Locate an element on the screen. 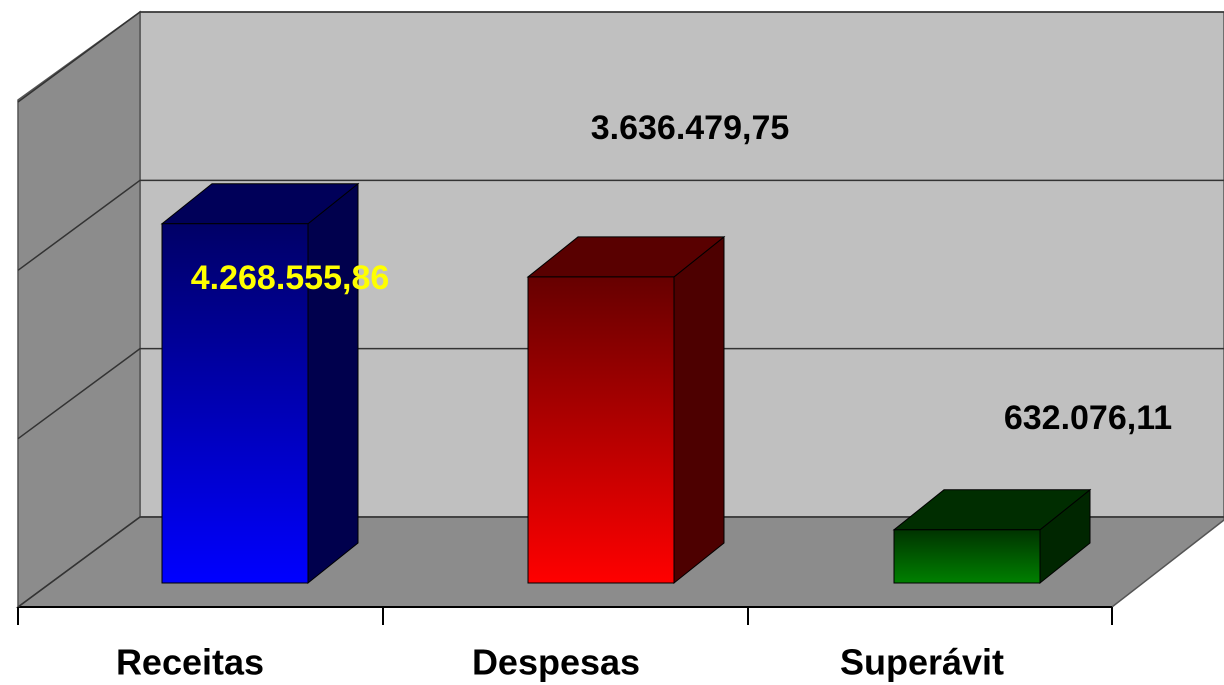 This screenshot has height=685, width=1224. value-label: 632.076,11 is located at coordinates (1088, 418).